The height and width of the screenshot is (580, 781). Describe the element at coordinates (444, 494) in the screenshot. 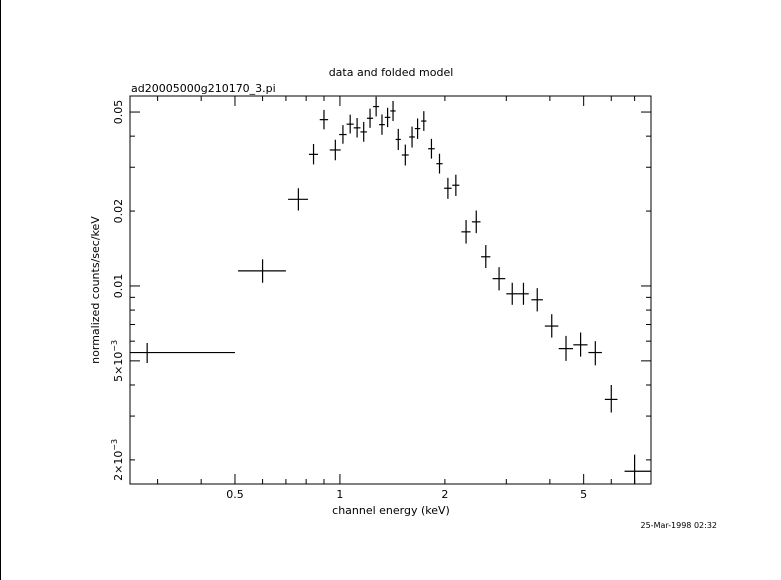

I see `x-tick-label: 2` at that location.